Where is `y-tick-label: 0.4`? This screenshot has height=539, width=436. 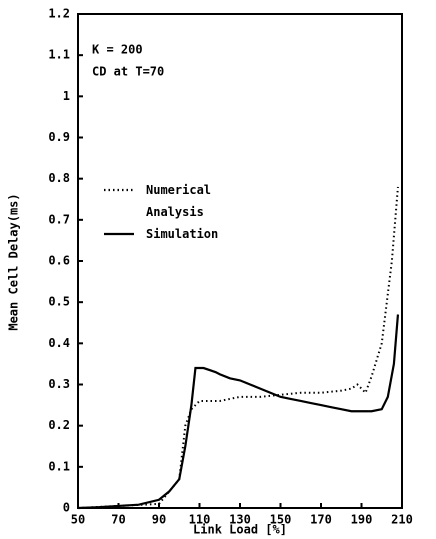 y-tick-label: 0.4 is located at coordinates (59, 343).